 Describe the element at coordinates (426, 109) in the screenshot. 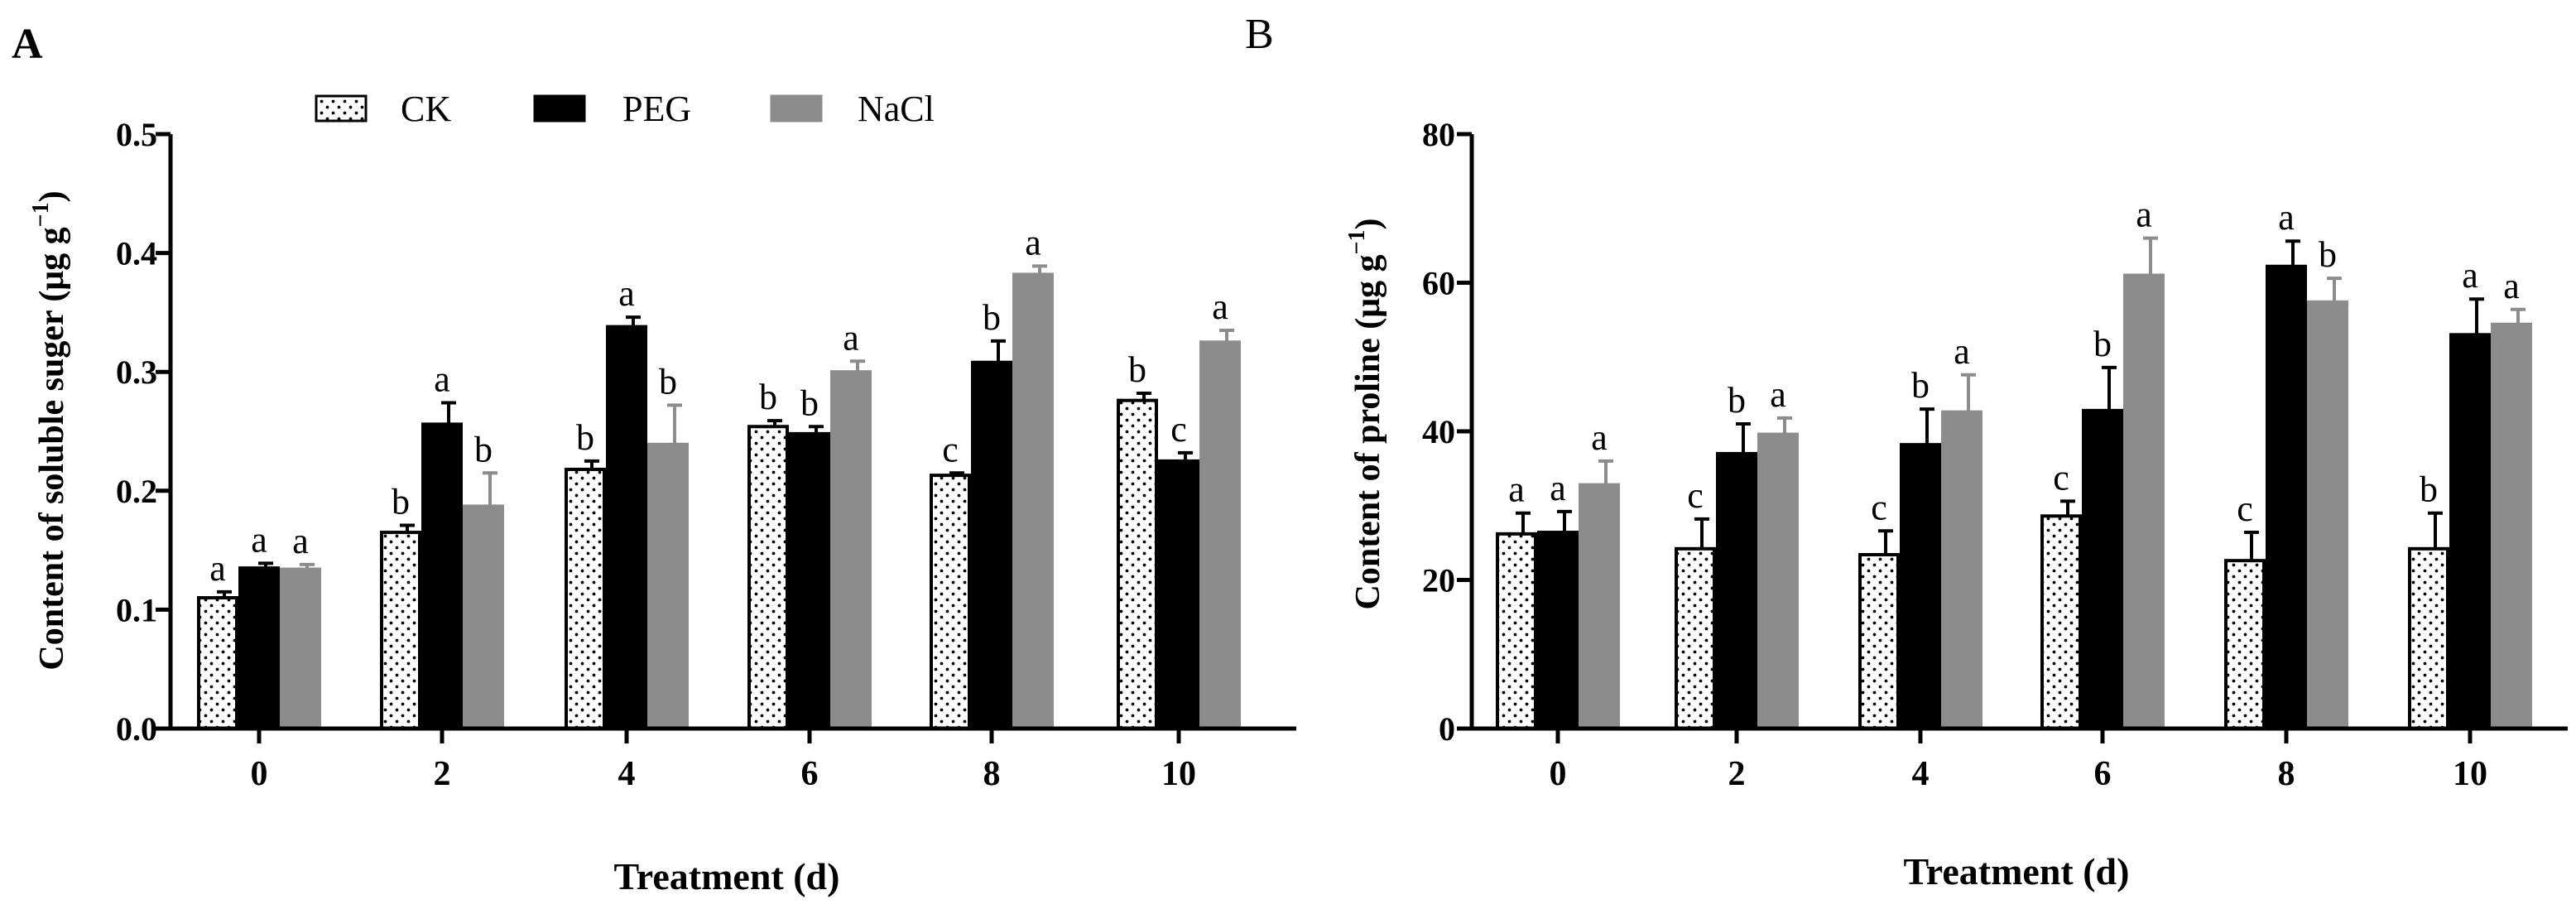

I see `legend-label-ck: CK` at that location.